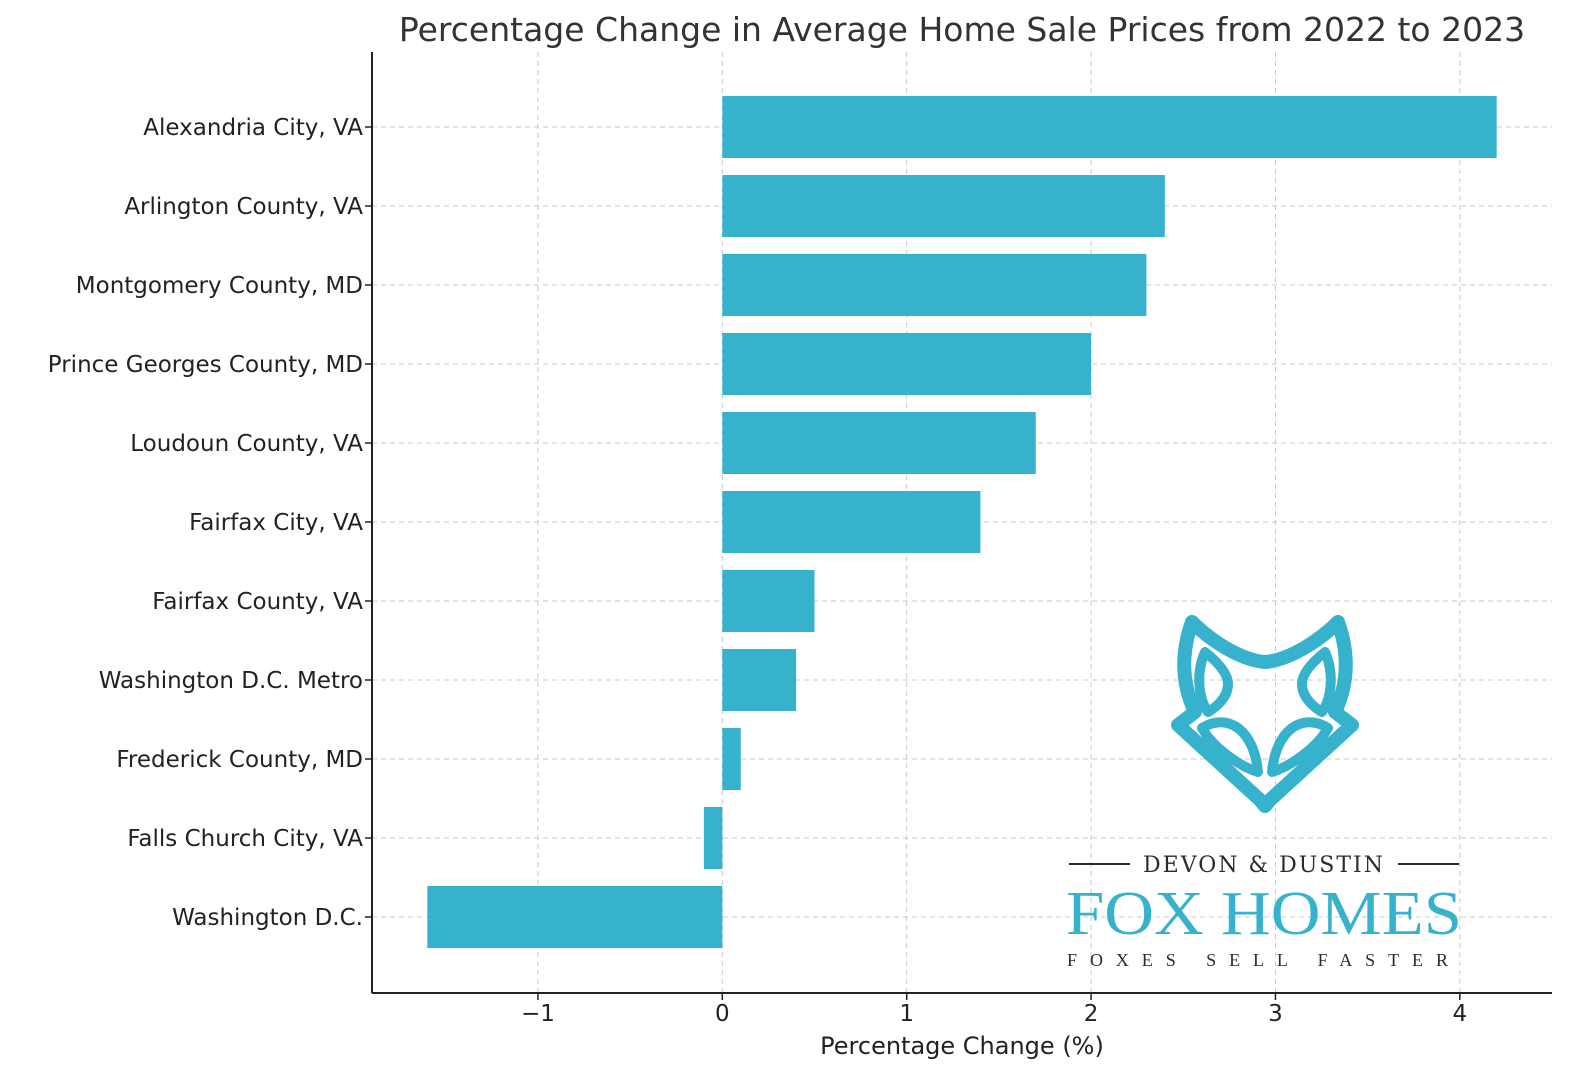 This screenshot has height=1080, width=1577. Describe the element at coordinates (1091, 1014) in the screenshot. I see `x-tick-label: 2` at that location.